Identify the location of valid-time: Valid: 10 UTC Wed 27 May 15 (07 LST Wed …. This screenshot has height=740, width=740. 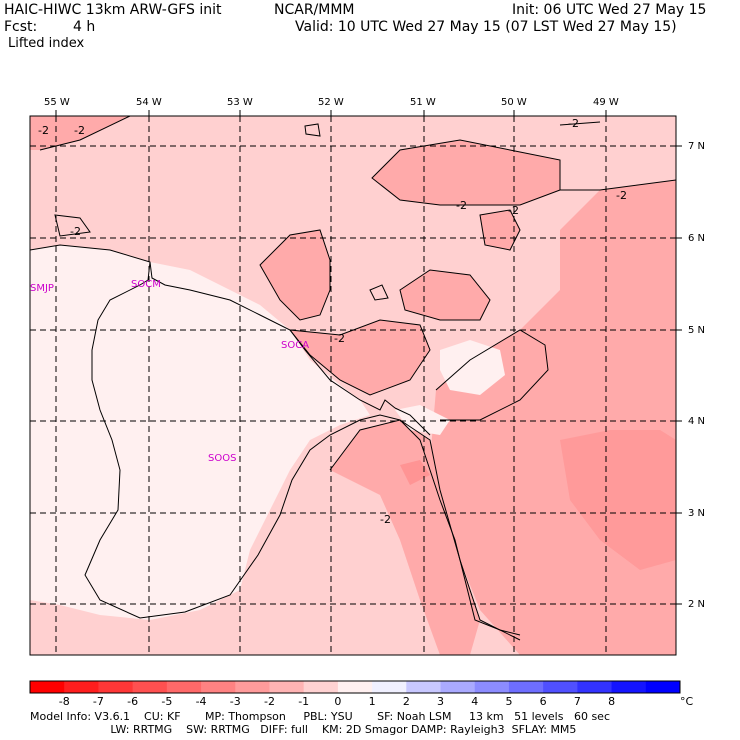
(486, 27).